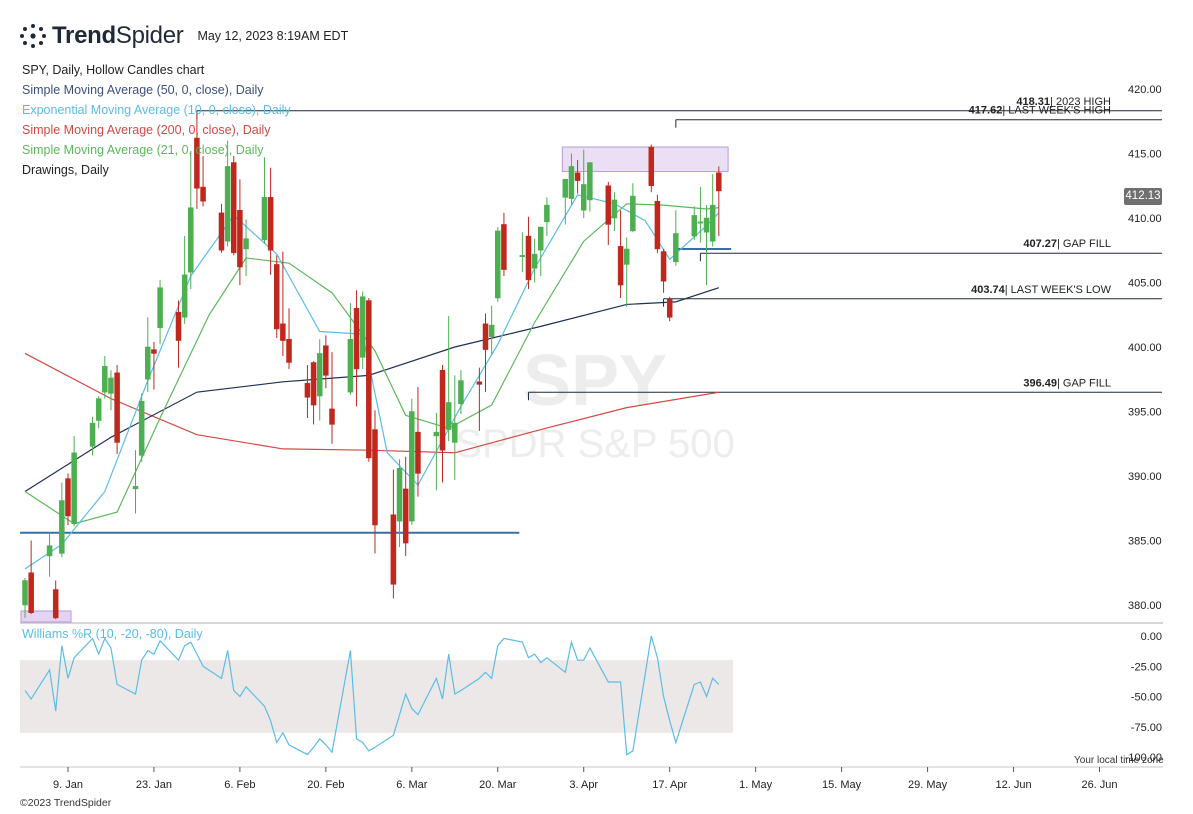 This screenshot has width=1193, height=814. I want to click on brand-wordmark: TrendSpider, so click(118, 35).